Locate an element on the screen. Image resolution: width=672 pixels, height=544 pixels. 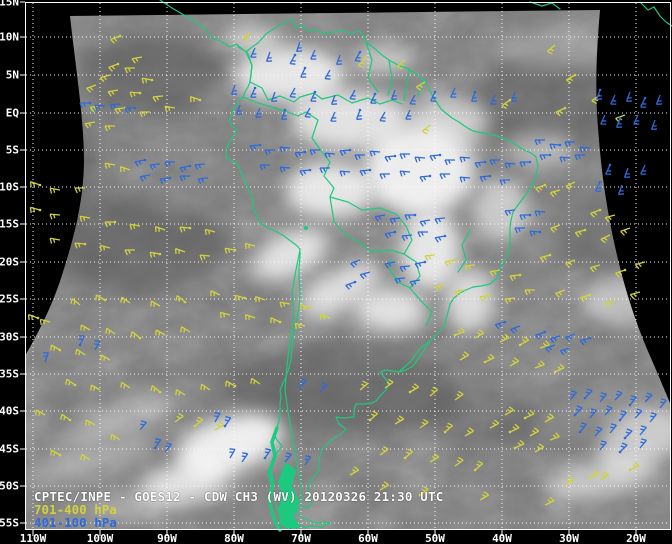
lon-label-90W: 90W is located at coordinates (167, 538).